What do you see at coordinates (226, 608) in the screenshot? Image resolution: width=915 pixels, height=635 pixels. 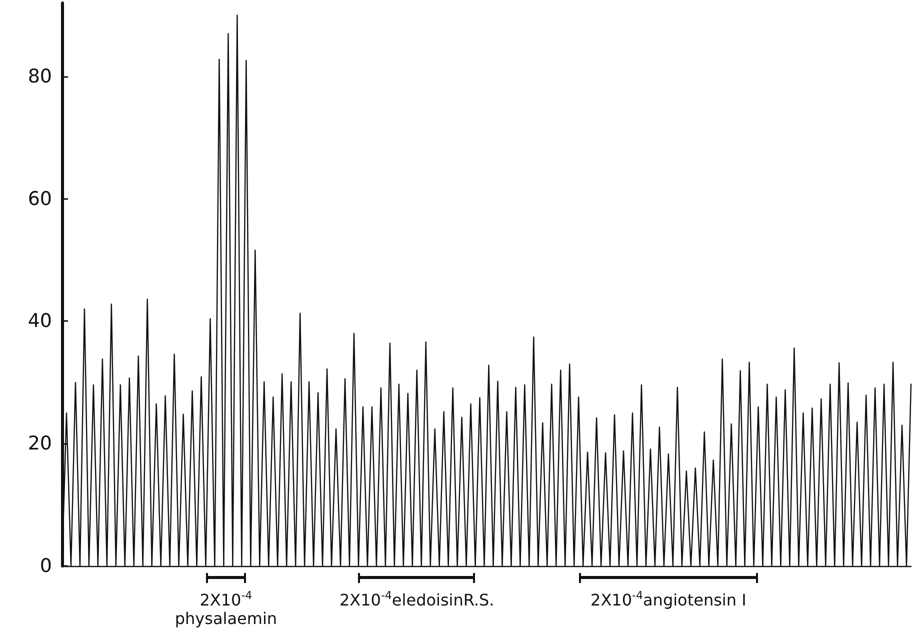 I see `text: 2X10$^{-4}$ physalaemin` at bounding box center [226, 608].